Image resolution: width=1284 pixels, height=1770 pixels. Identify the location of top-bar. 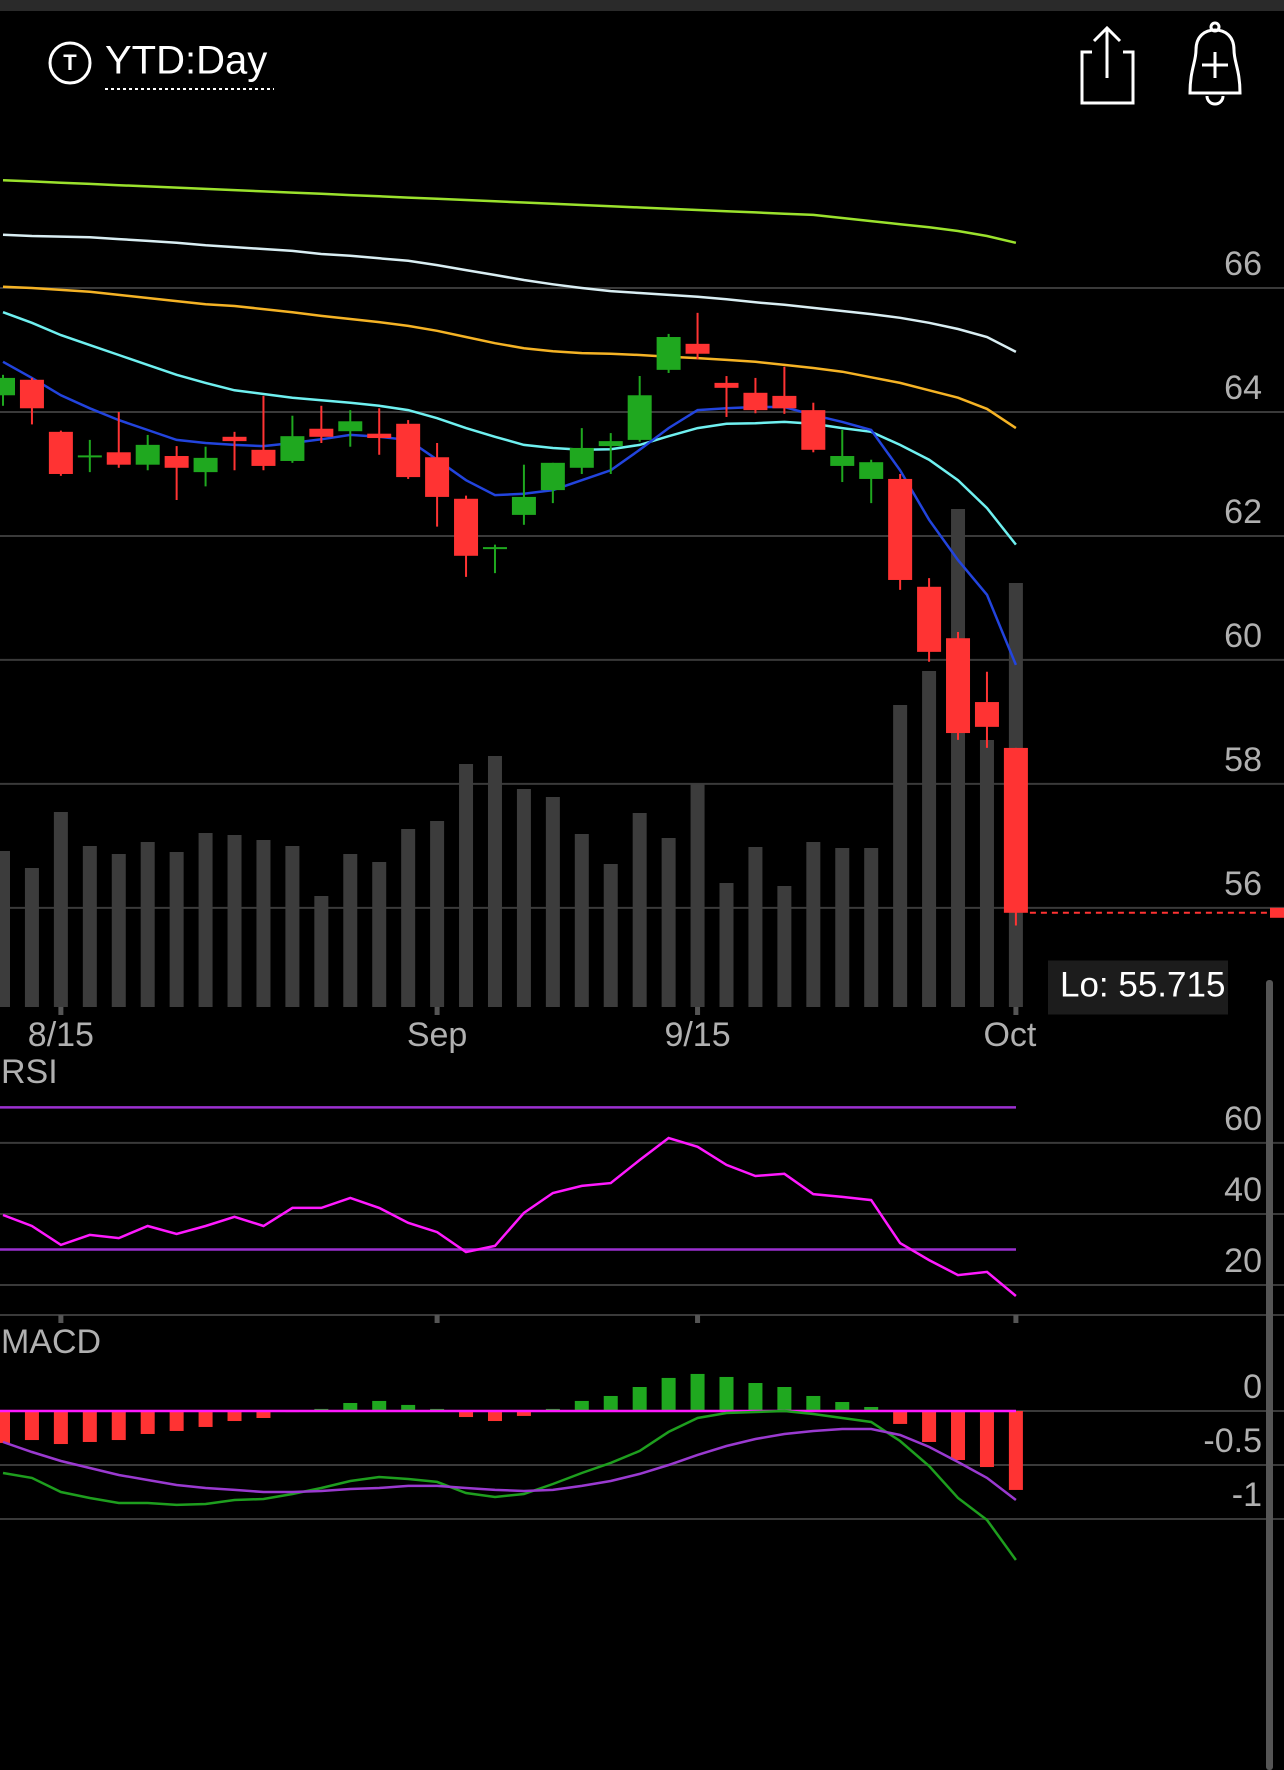
(642, 5).